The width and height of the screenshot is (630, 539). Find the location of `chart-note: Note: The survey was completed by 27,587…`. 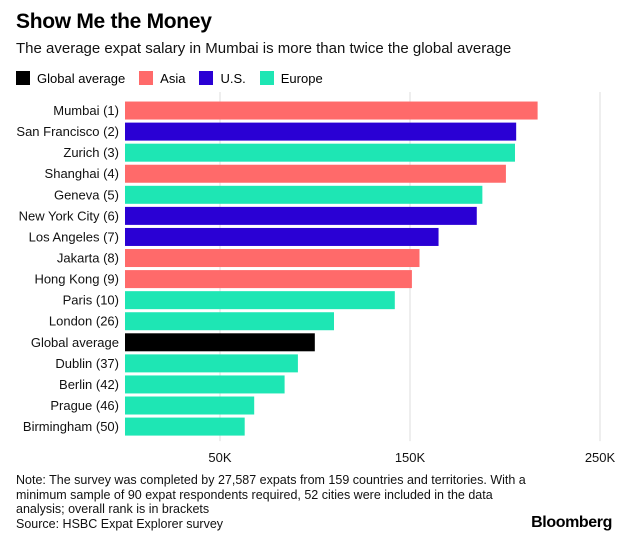

chart-note: Note: The survey was completed by 27,587… is located at coordinates (276, 502).